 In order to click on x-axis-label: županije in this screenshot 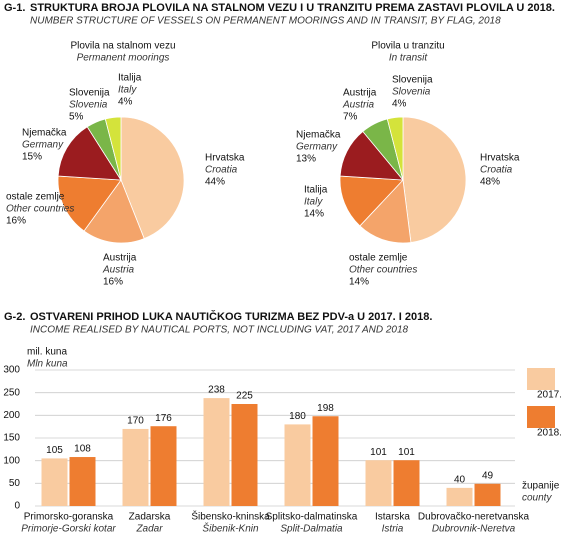, I will do `click(541, 486)`.